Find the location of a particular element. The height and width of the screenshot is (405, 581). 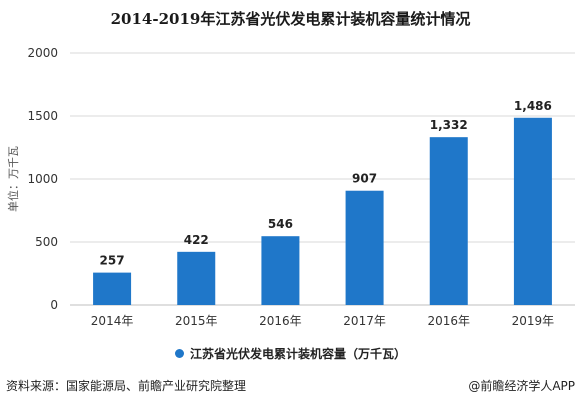

data-label: 546 is located at coordinates (280, 224).